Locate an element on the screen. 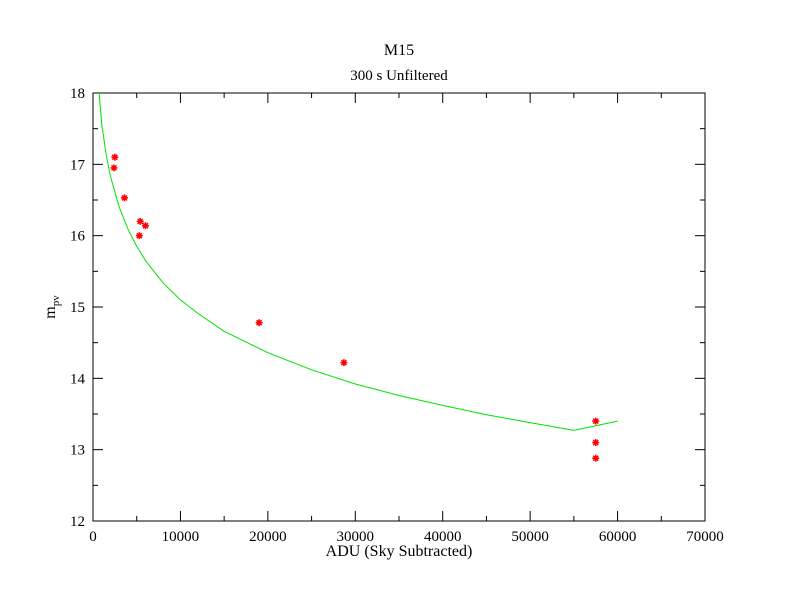 The height and width of the screenshot is (612, 792). y-tick-label: 13 is located at coordinates (77, 451).